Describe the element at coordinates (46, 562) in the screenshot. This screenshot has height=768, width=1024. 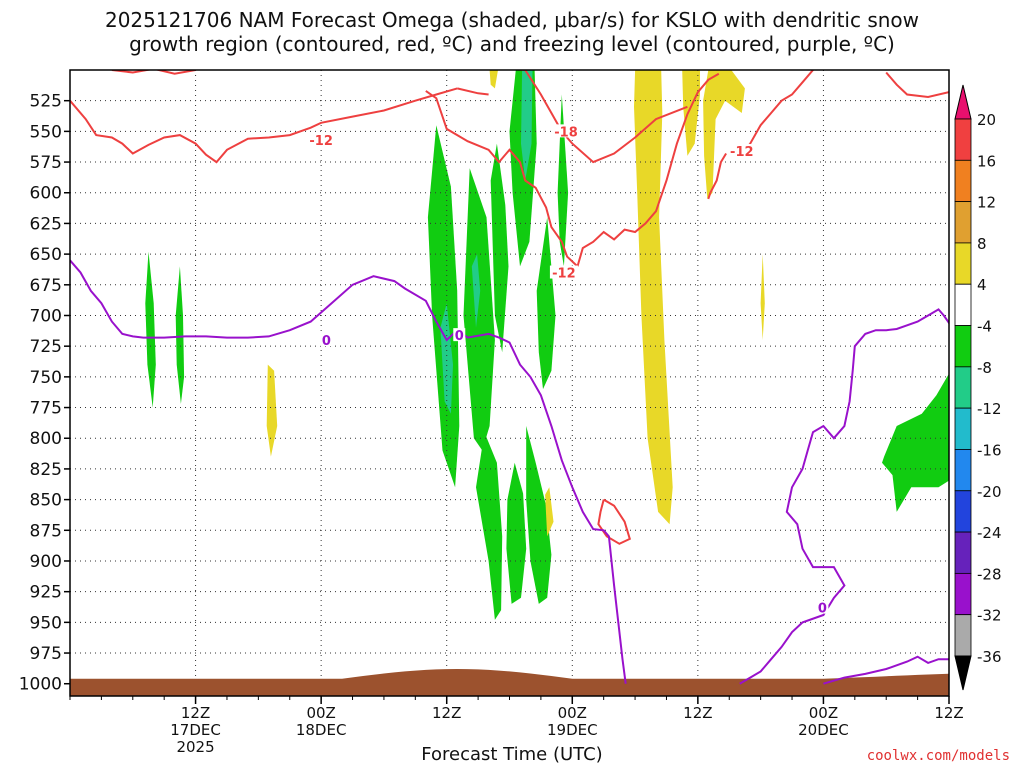
I see `y-tick-label-15: 900` at that location.